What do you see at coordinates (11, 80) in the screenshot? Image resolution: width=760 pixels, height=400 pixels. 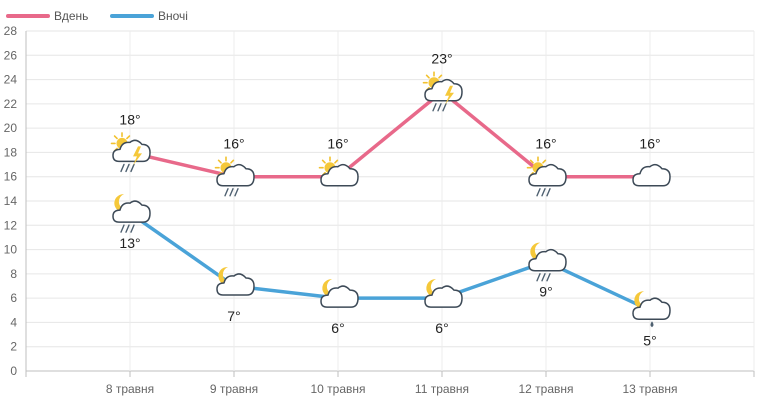 I see `y-tick-label: 24` at bounding box center [11, 80].